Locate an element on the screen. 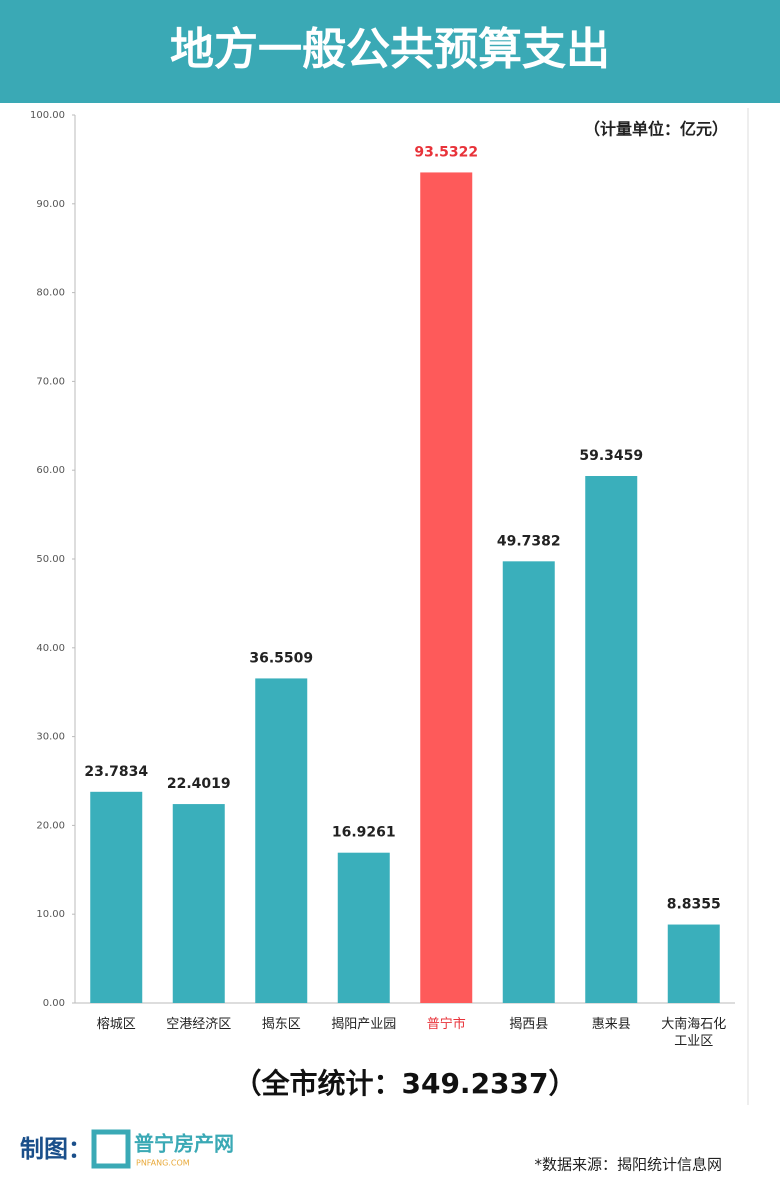 This screenshot has width=780, height=1189. x-tick-label: 揭阳产业园 is located at coordinates (364, 1024).